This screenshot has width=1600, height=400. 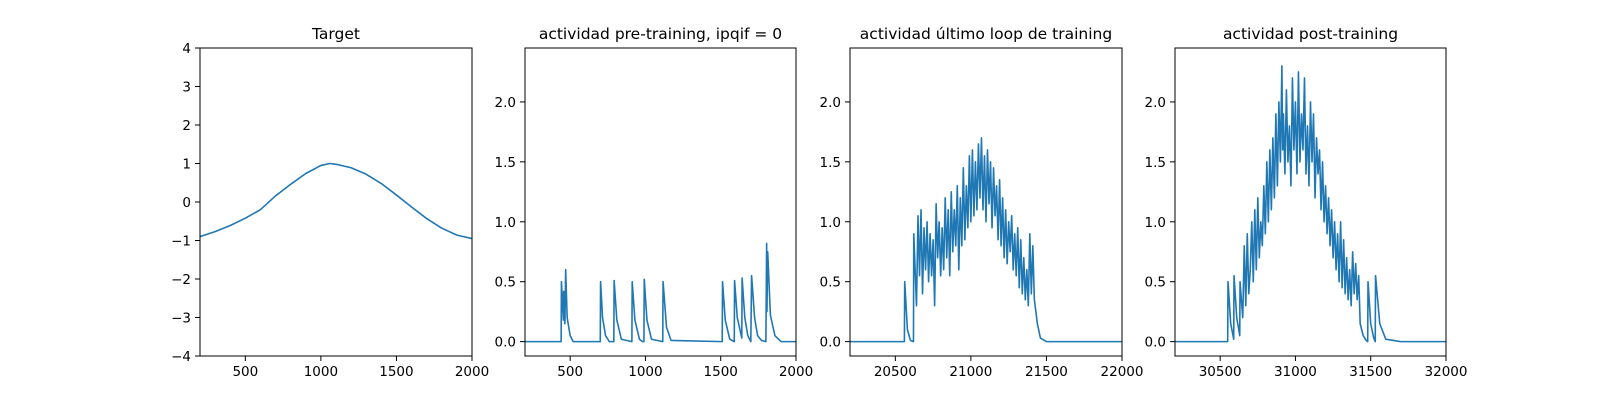 What do you see at coordinates (1446, 372) in the screenshot?
I see `x-tick-label: 32000` at bounding box center [1446, 372].